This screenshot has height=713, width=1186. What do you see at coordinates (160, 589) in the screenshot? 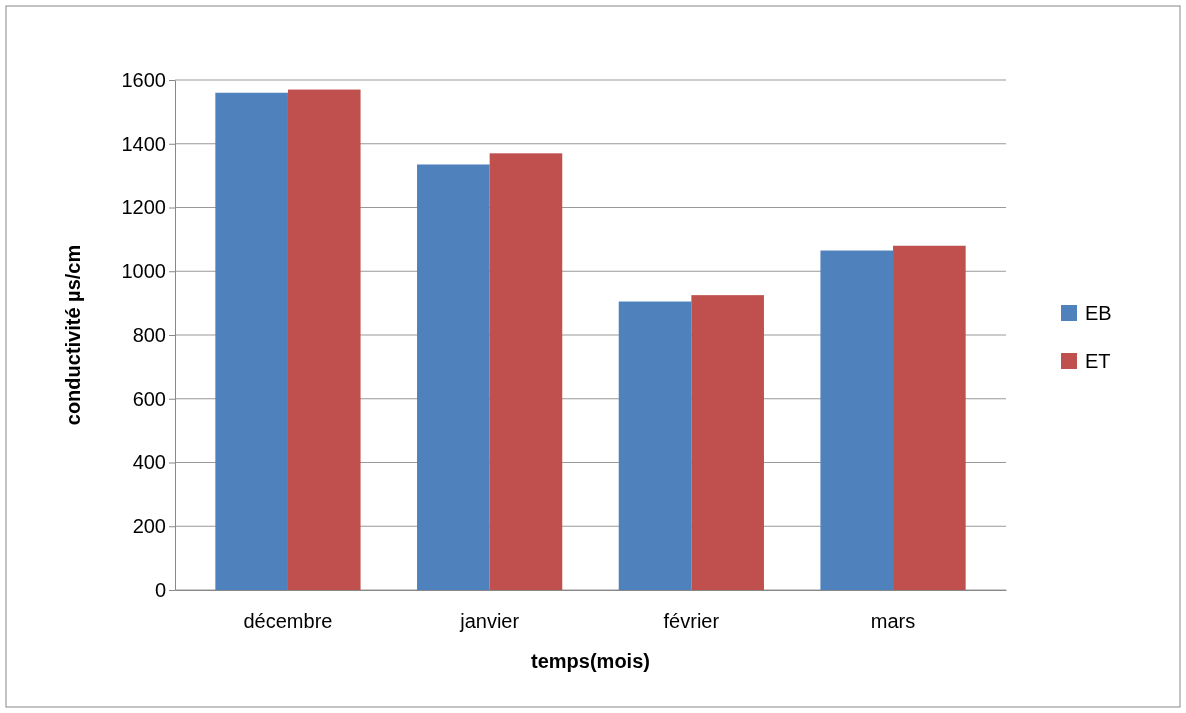
I see `y-tick-label: 0` at bounding box center [160, 589].